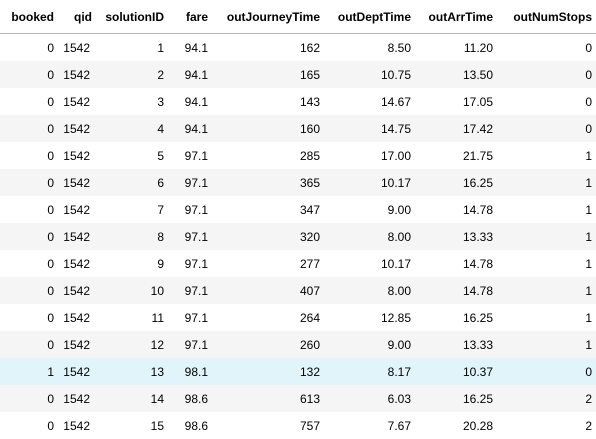 Image resolution: width=596 pixels, height=439 pixels. I want to click on cell-solutionid: 3, so click(132, 101).